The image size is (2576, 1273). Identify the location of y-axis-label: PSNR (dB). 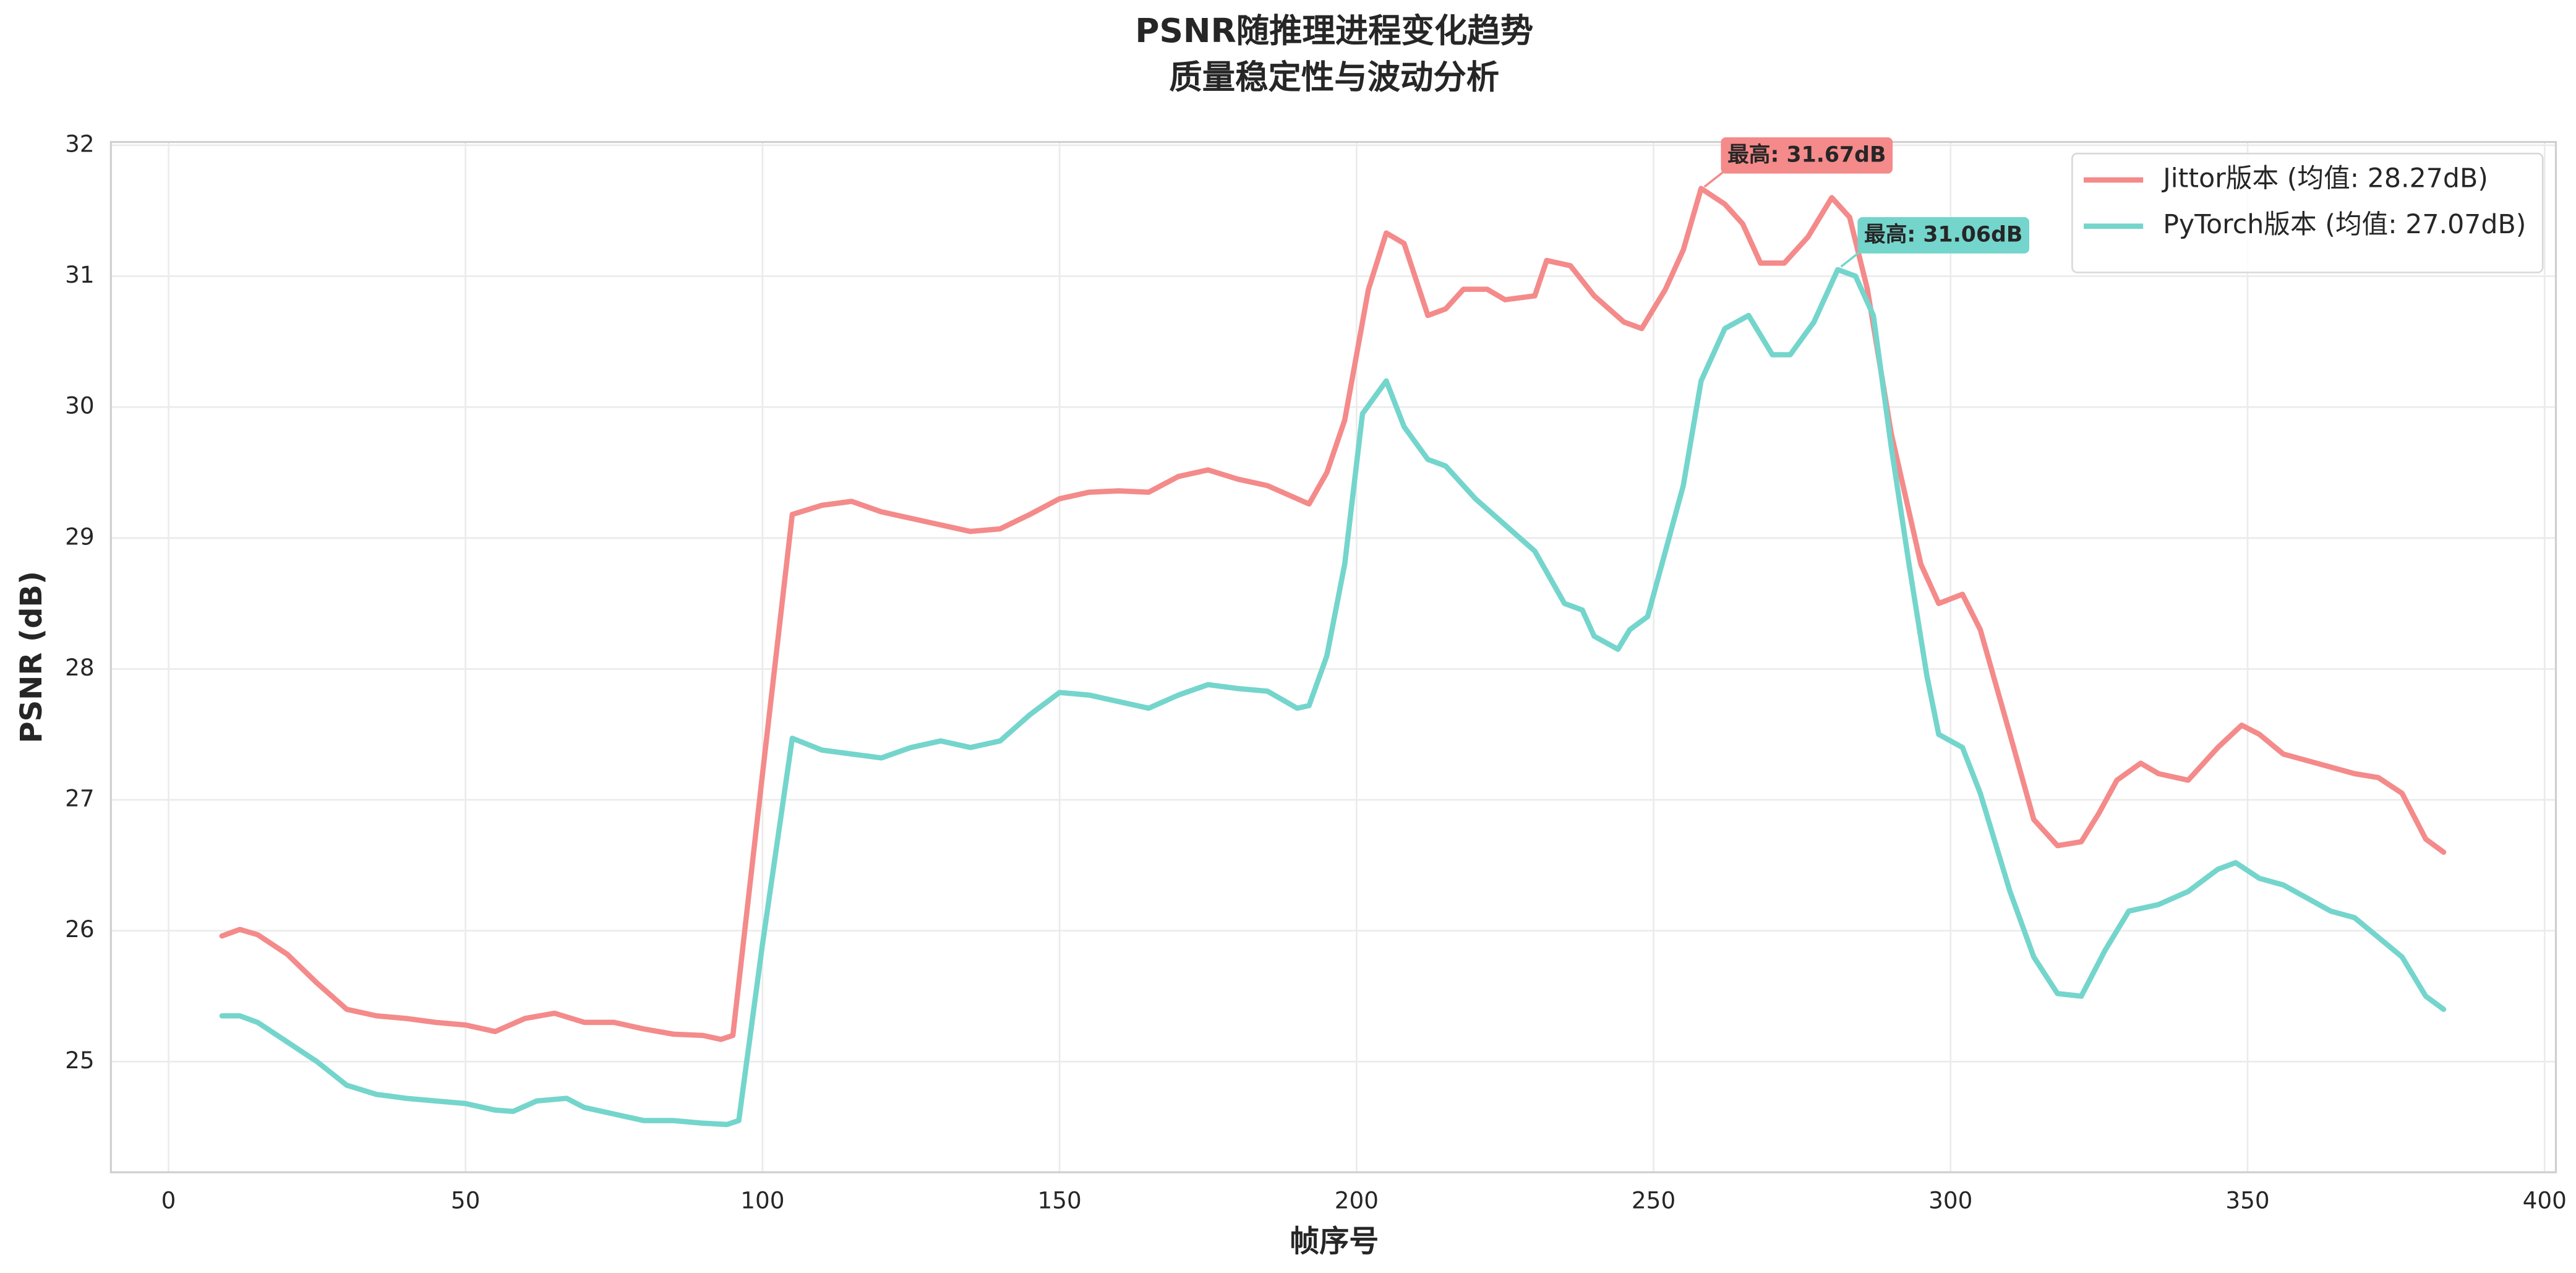
(32, 657).